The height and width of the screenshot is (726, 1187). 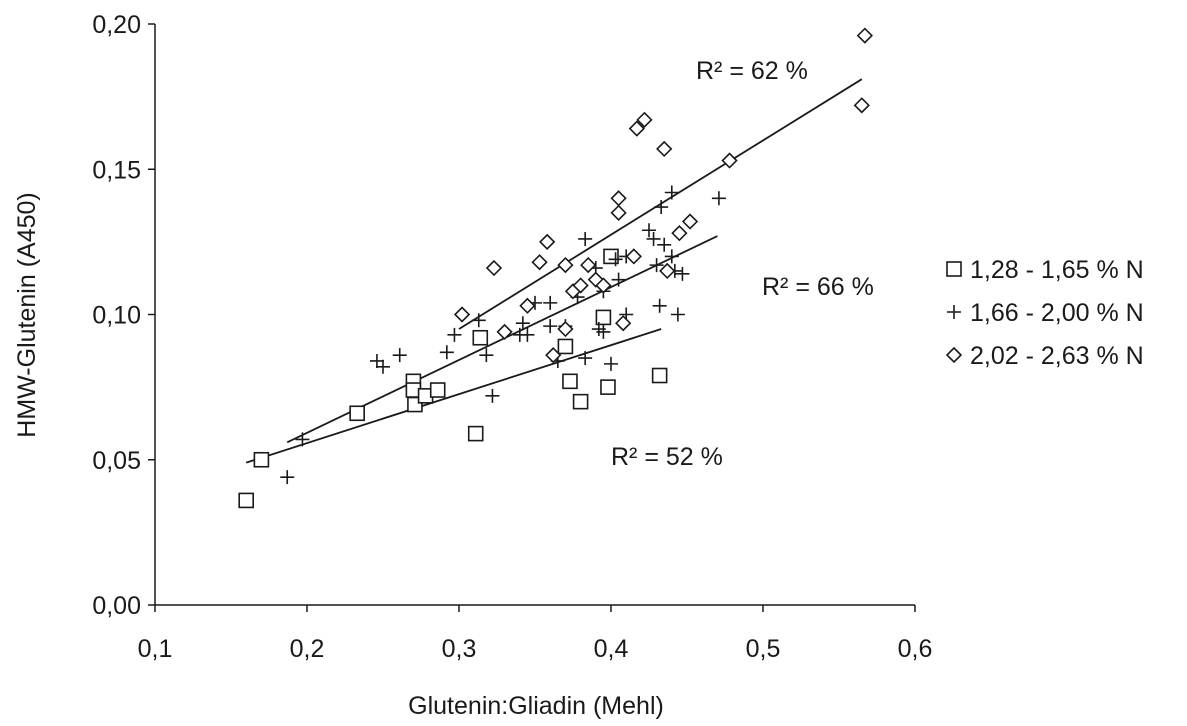 I want to click on r-squared-label: R² = 62 %, so click(x=752, y=71).